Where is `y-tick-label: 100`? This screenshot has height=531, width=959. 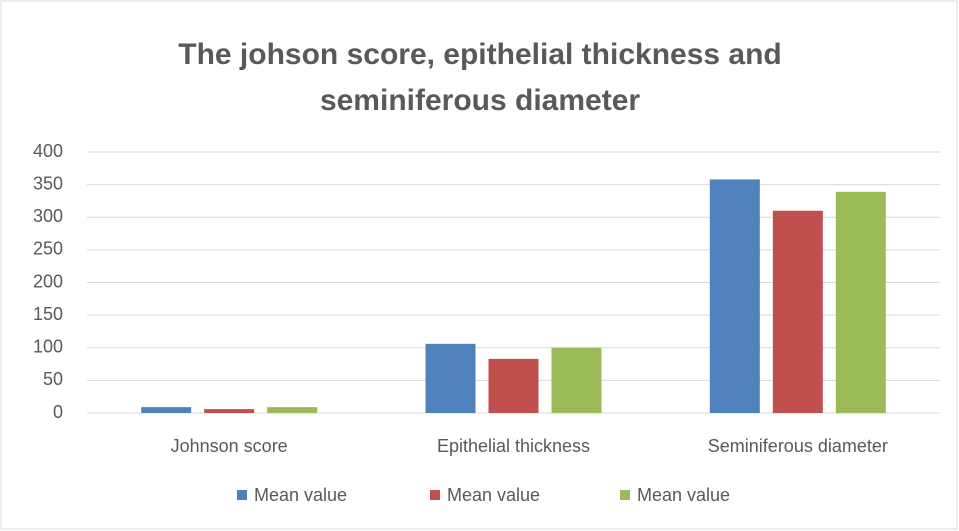
y-tick-label: 100 is located at coordinates (48, 347).